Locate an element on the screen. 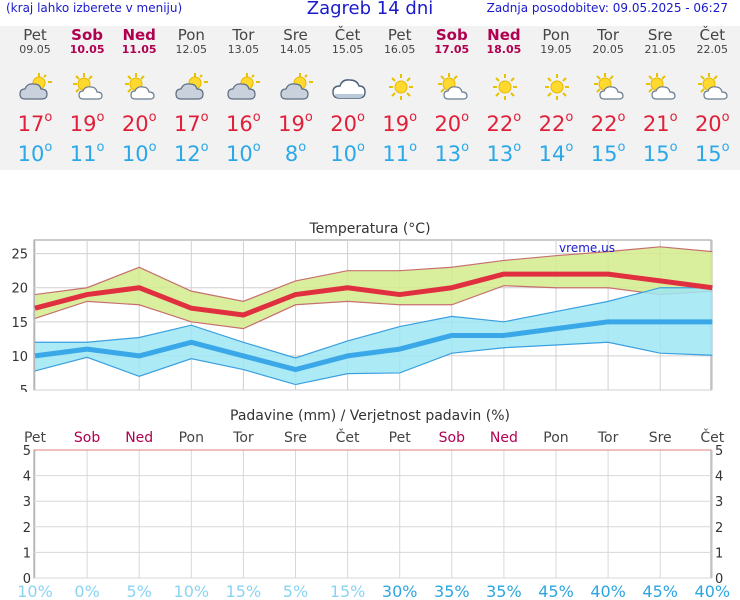 The height and width of the screenshot is (600, 740). x-tick-label: Pon is located at coordinates (191, 438).